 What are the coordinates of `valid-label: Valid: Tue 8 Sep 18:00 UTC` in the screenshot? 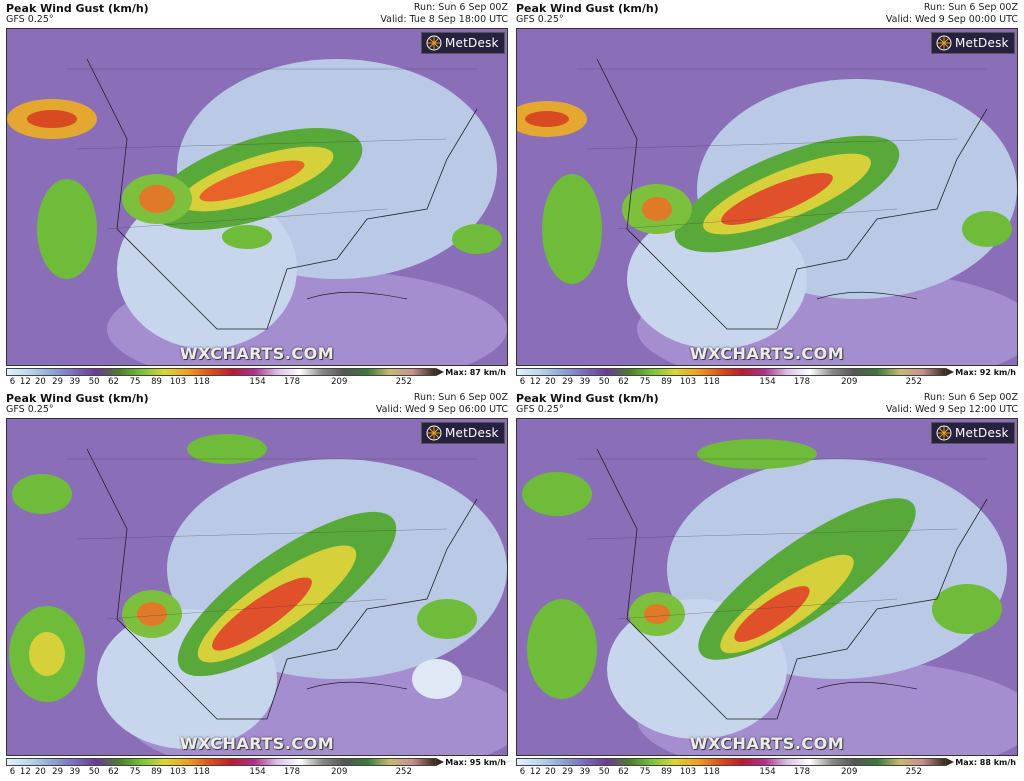 It's located at (444, 19).